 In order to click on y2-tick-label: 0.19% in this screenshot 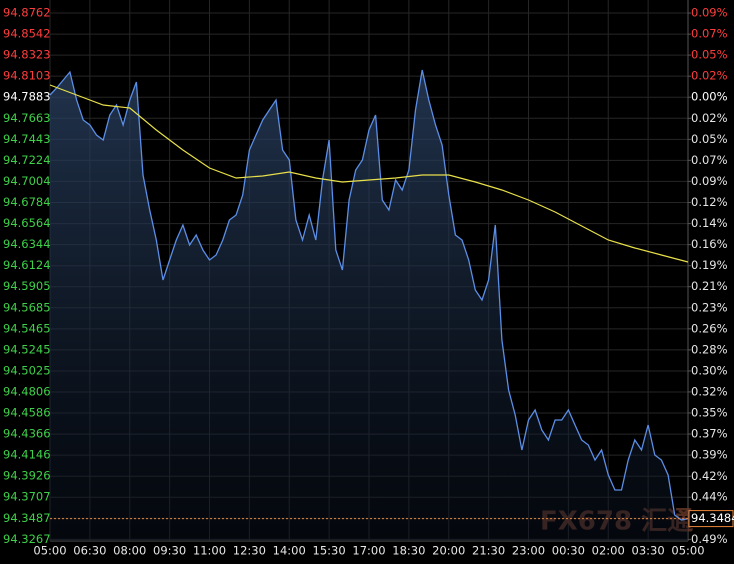, I will do `click(709, 265)`.